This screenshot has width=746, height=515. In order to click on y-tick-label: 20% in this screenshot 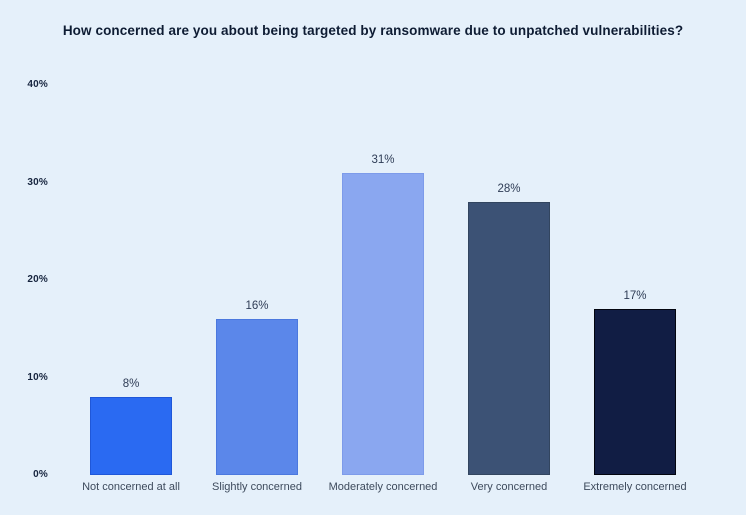, I will do `click(37, 279)`.